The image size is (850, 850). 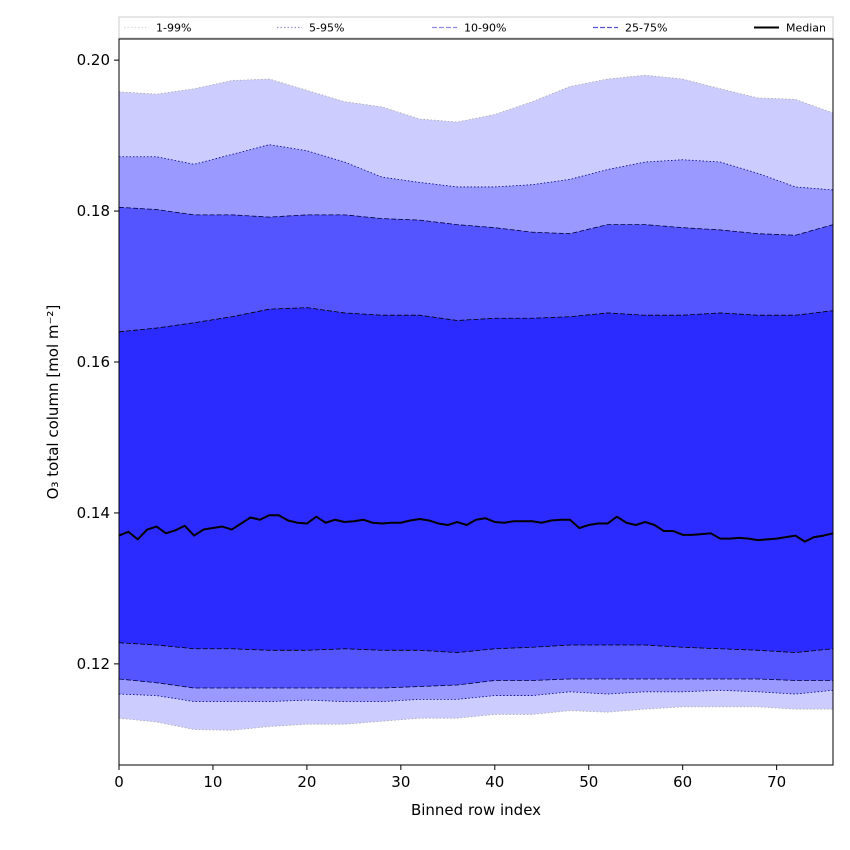 I want to click on band-5-95%-lower-edge, so click(x=476, y=696).